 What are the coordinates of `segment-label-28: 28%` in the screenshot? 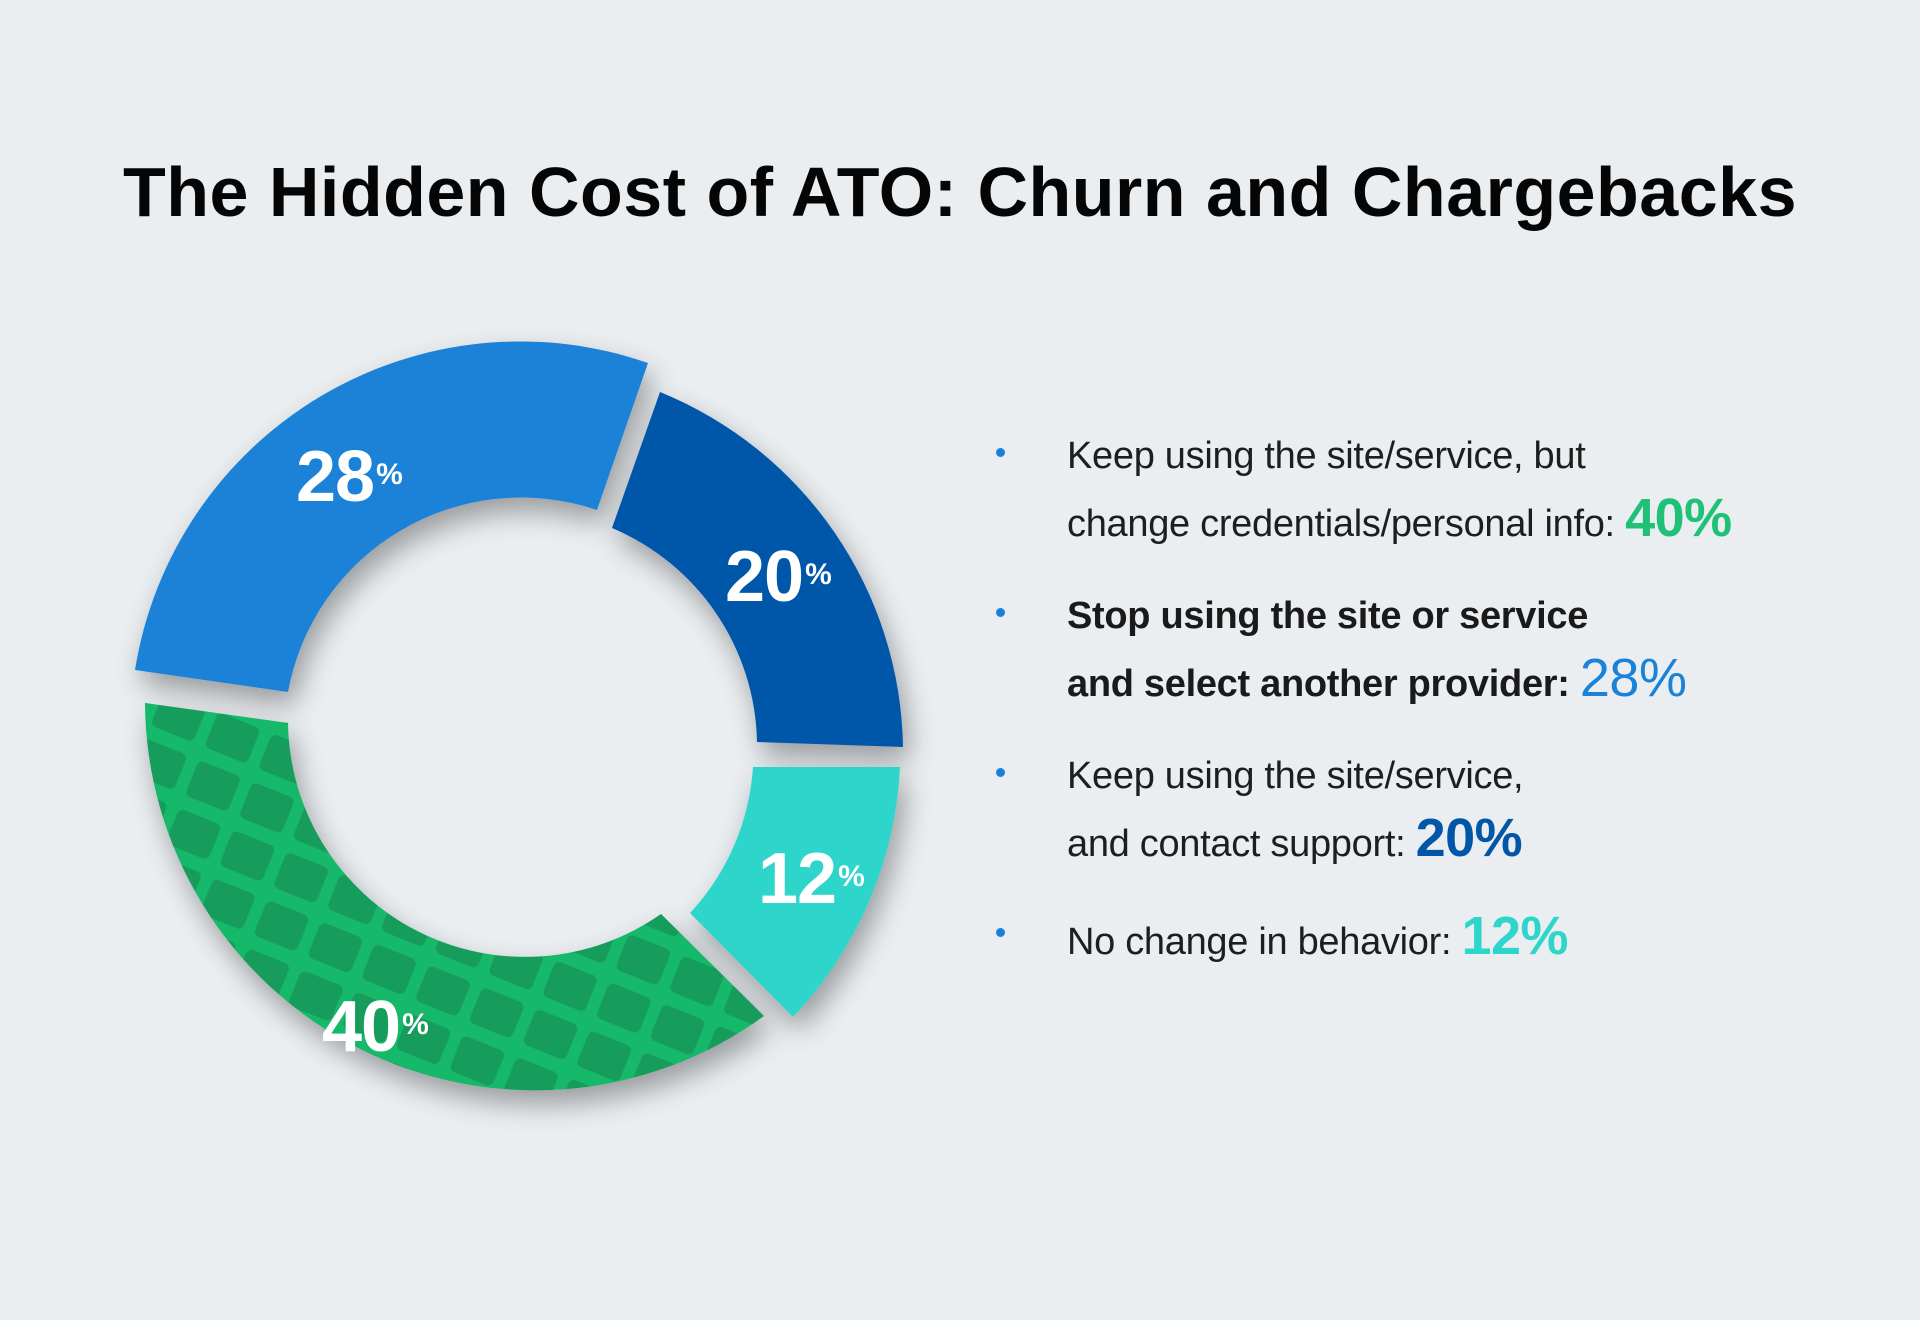 It's located at (349, 477).